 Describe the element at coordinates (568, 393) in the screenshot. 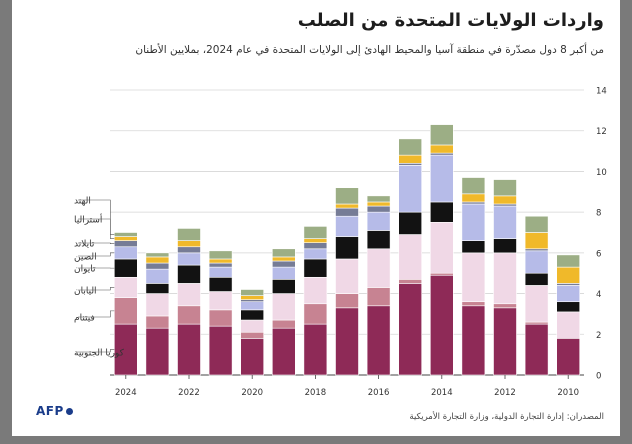

I see `x-tick-label: 2010` at that location.